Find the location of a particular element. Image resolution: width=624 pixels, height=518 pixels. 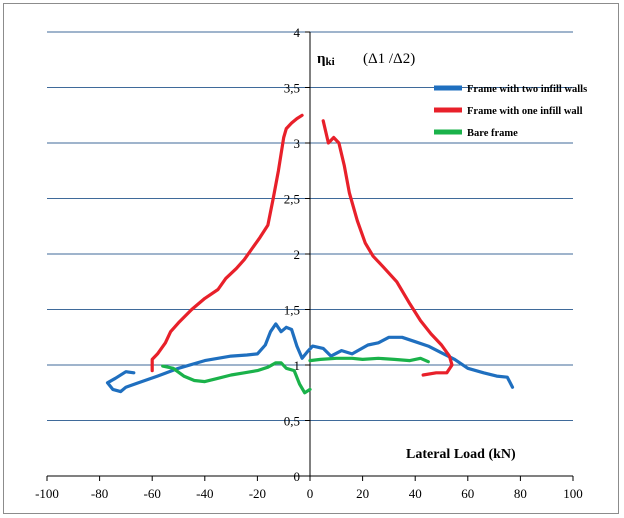

svg-text: ηki is located at coordinates (326, 59).